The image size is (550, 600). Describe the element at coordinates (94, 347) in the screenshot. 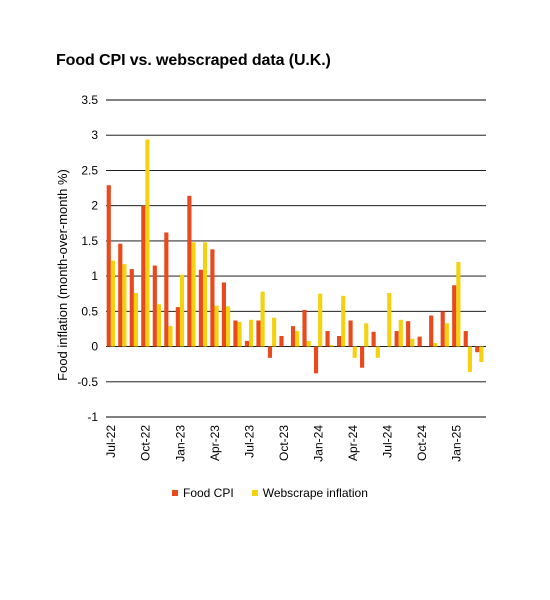

I see `y-tick-label: 0` at that location.